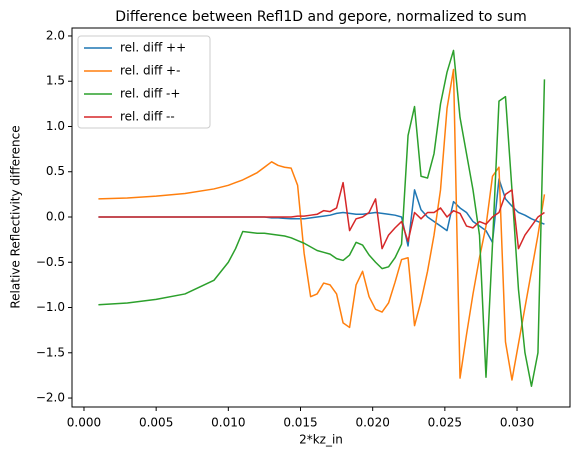  Describe the element at coordinates (156, 423) in the screenshot. I see `x-tick-label: 0.005` at that location.